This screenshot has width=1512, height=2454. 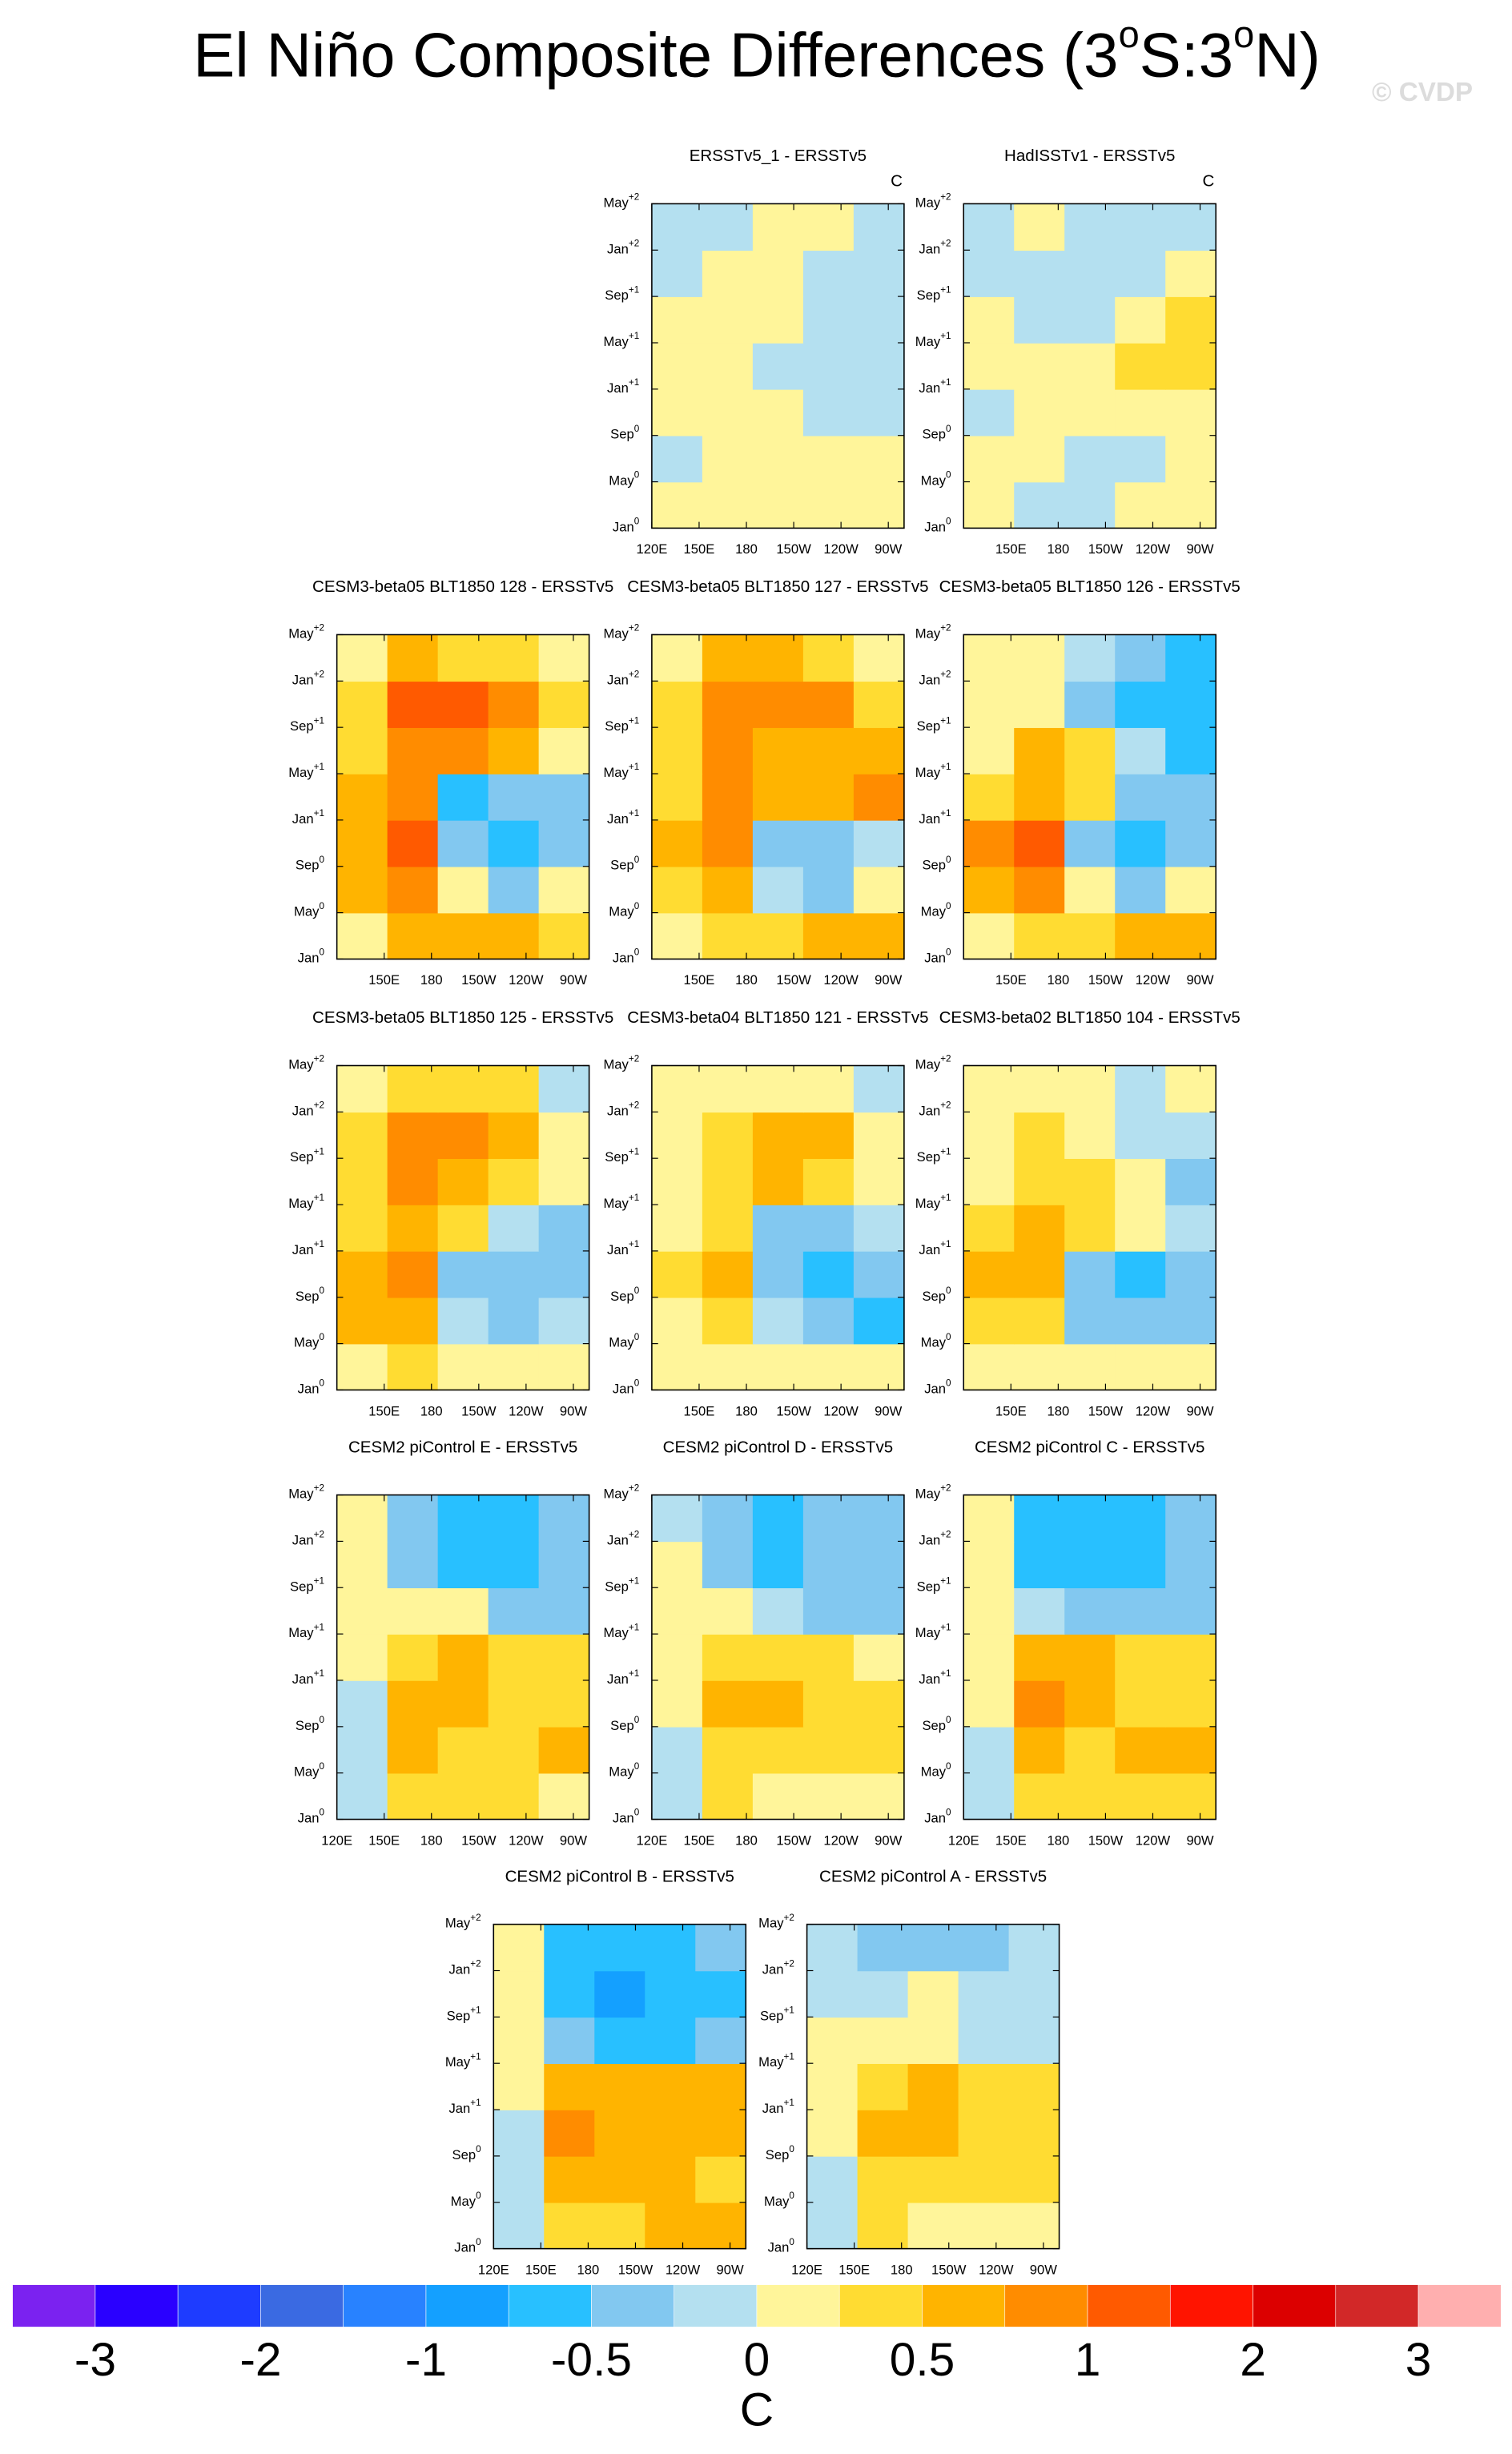 I want to click on y-tick-label: Jan0, so click(x=626, y=1817).